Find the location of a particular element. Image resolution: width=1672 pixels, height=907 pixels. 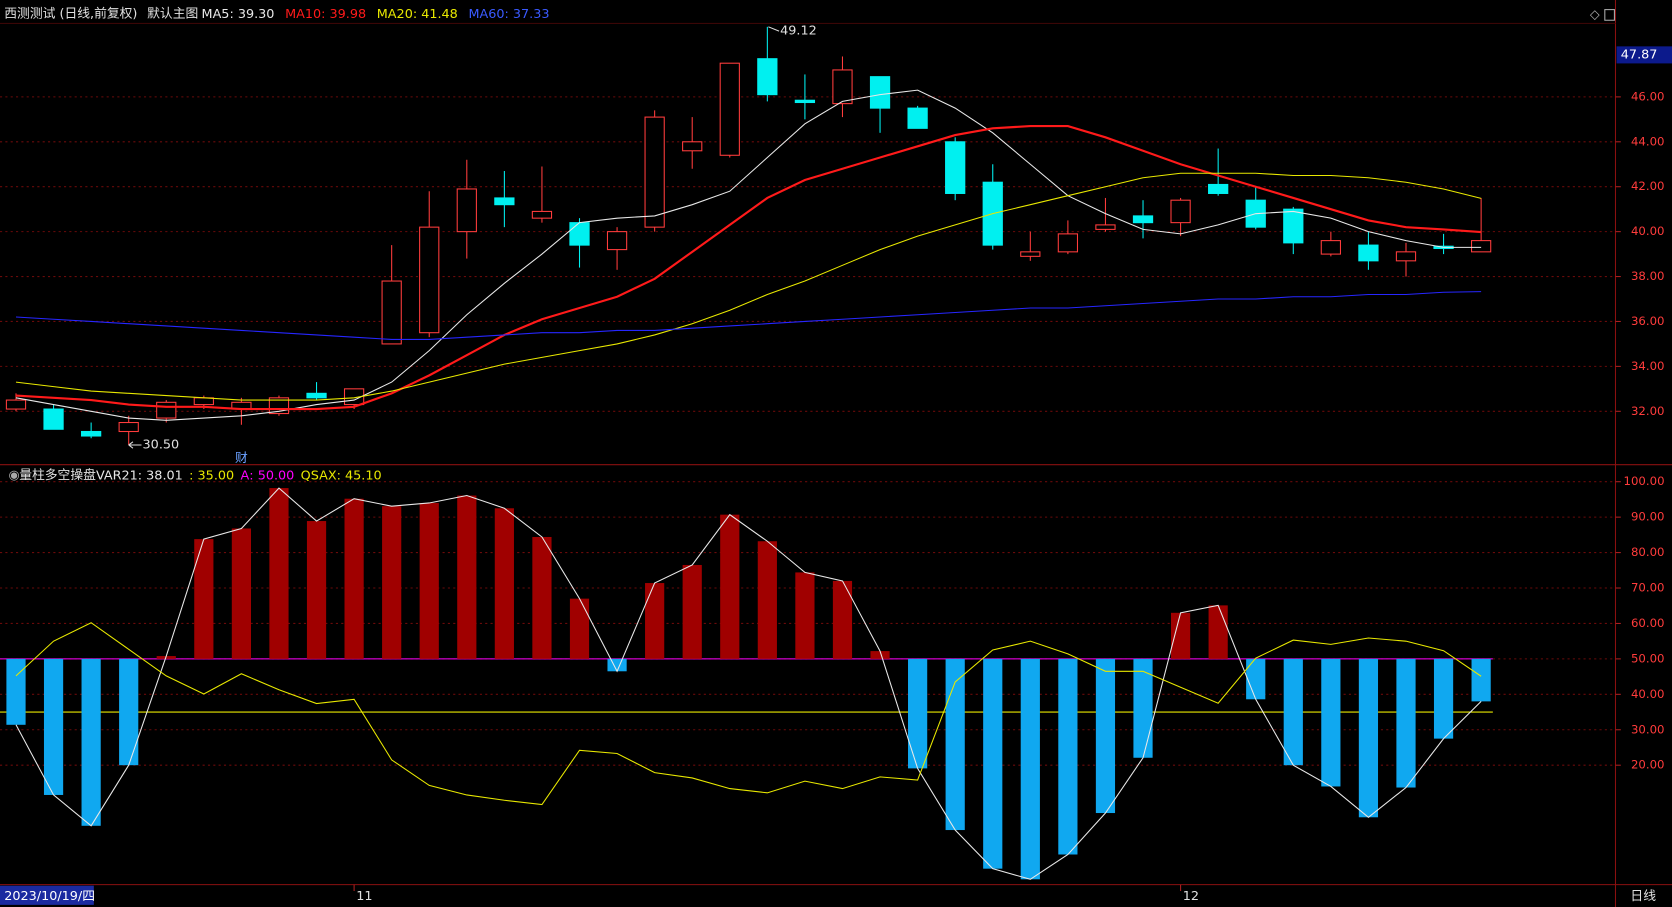

event-label: 财 is located at coordinates (241, 458).